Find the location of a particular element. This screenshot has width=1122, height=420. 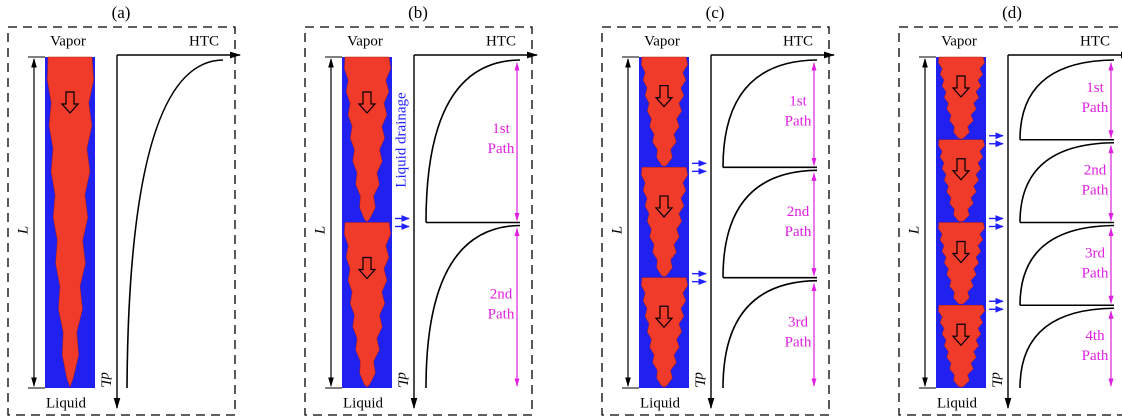

panel-label: (a) is located at coordinates (121, 12).